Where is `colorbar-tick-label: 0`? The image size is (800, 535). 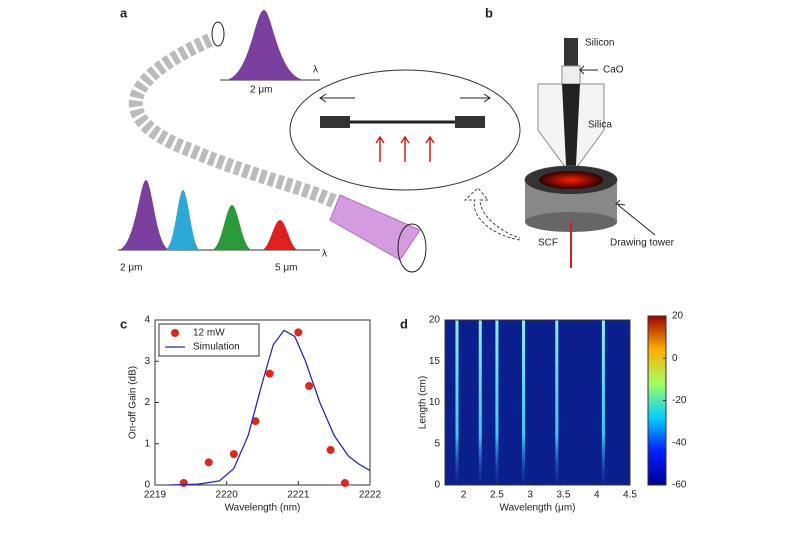
colorbar-tick-label: 0 is located at coordinates (675, 358).